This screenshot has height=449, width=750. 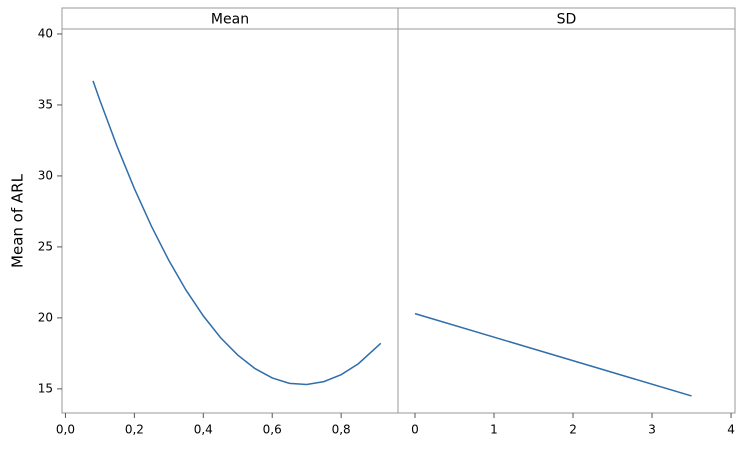 I want to click on x-tick-label: 0,0, so click(x=65, y=430).